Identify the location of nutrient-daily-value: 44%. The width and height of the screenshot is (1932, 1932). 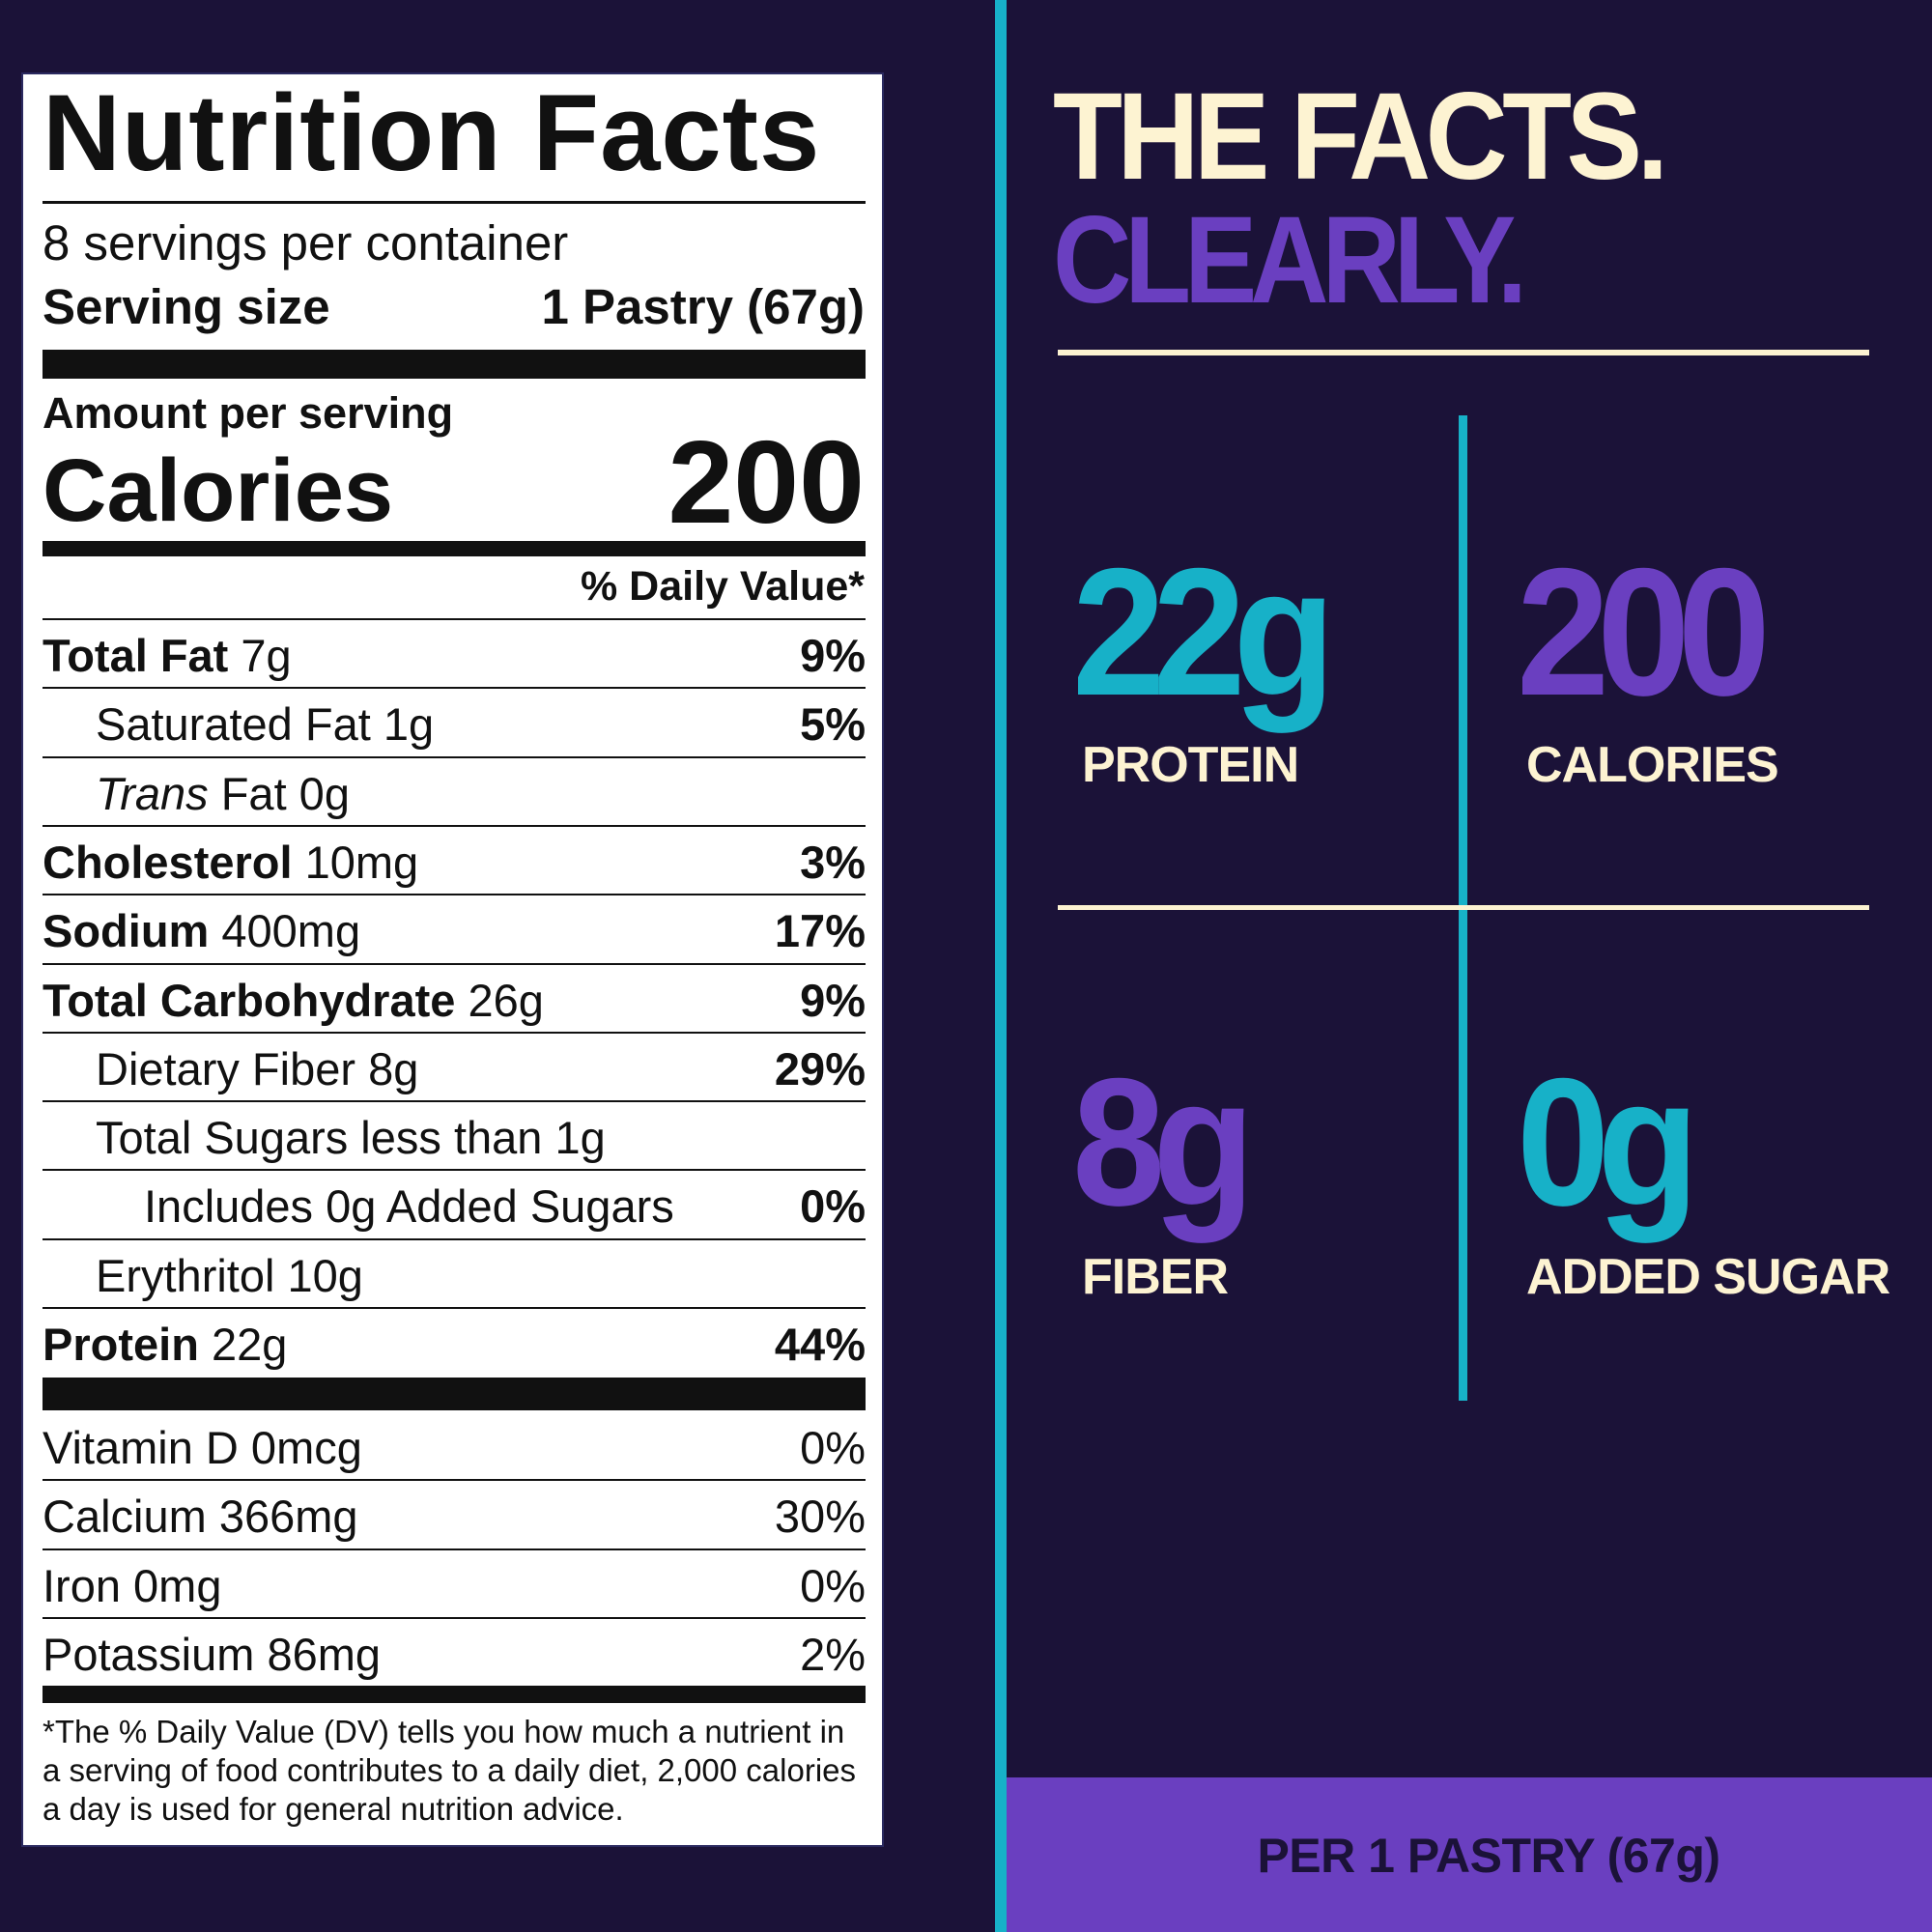
(820, 1344).